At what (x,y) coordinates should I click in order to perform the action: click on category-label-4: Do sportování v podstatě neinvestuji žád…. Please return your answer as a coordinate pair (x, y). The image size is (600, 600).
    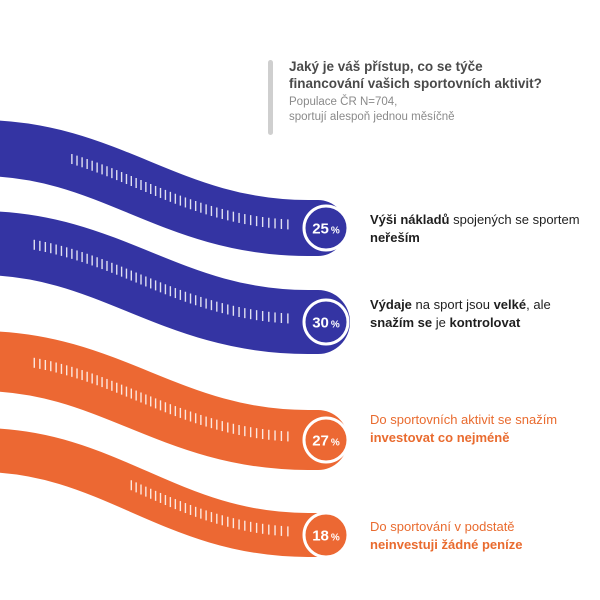
    Looking at the image, I should click on (475, 535).